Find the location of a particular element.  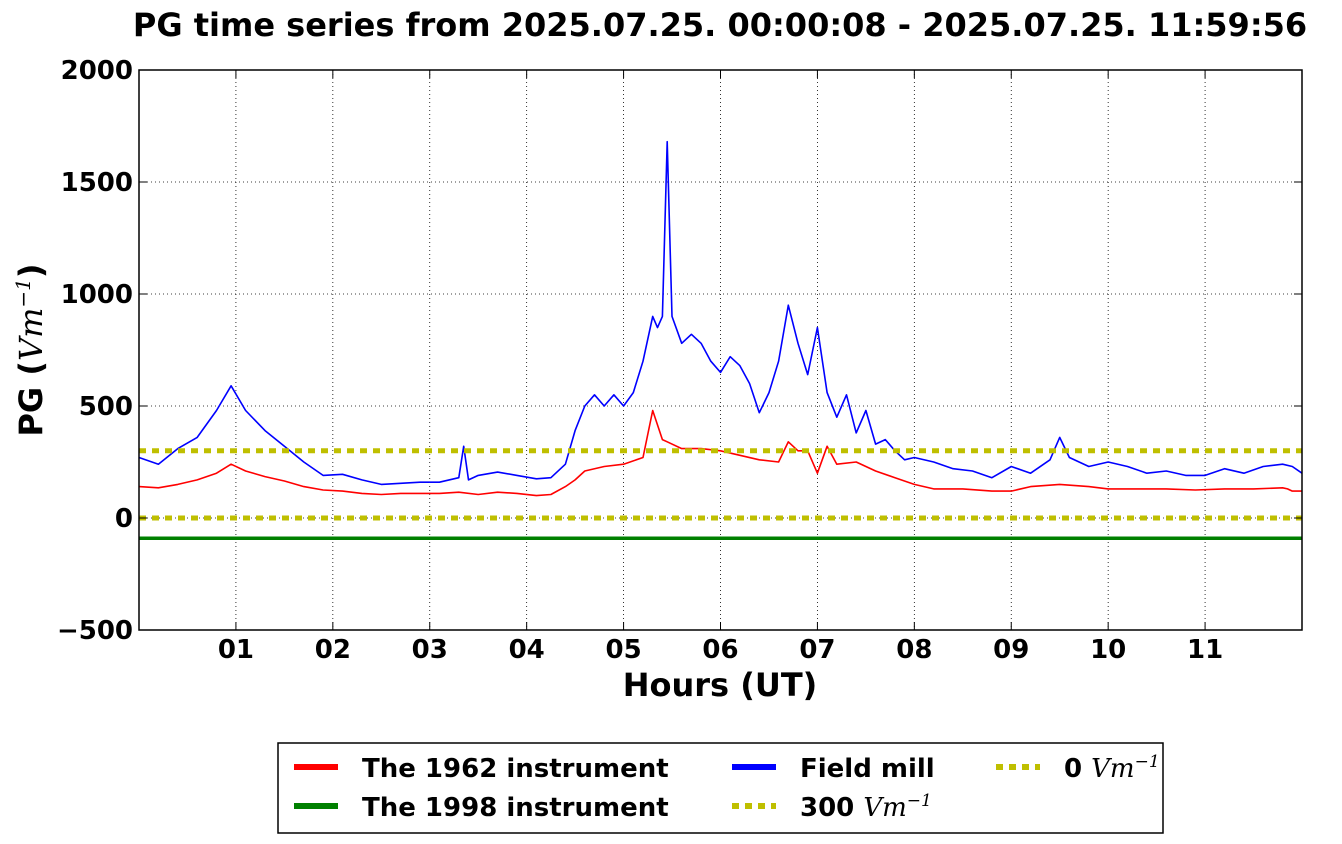

x-tick-label: 05 is located at coordinates (623, 650).